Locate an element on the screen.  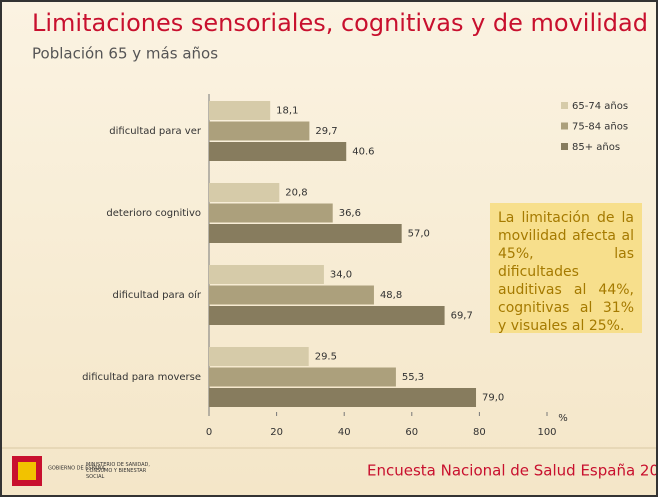
value-label: 18,1 is located at coordinates (287, 111).